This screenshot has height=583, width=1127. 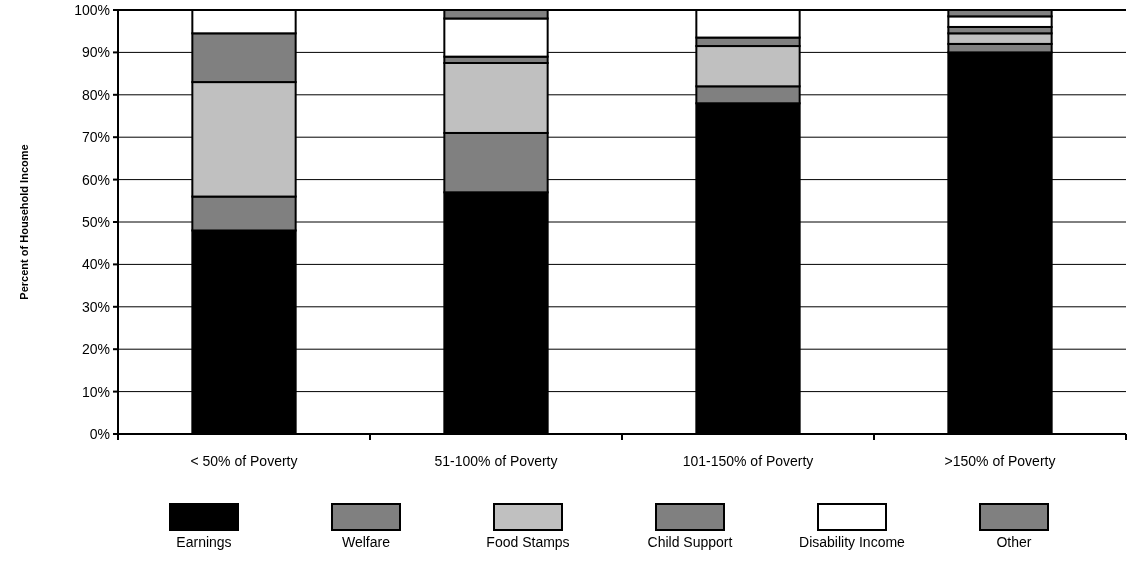 I want to click on y-tick-label: 50%, so click(x=95, y=221).